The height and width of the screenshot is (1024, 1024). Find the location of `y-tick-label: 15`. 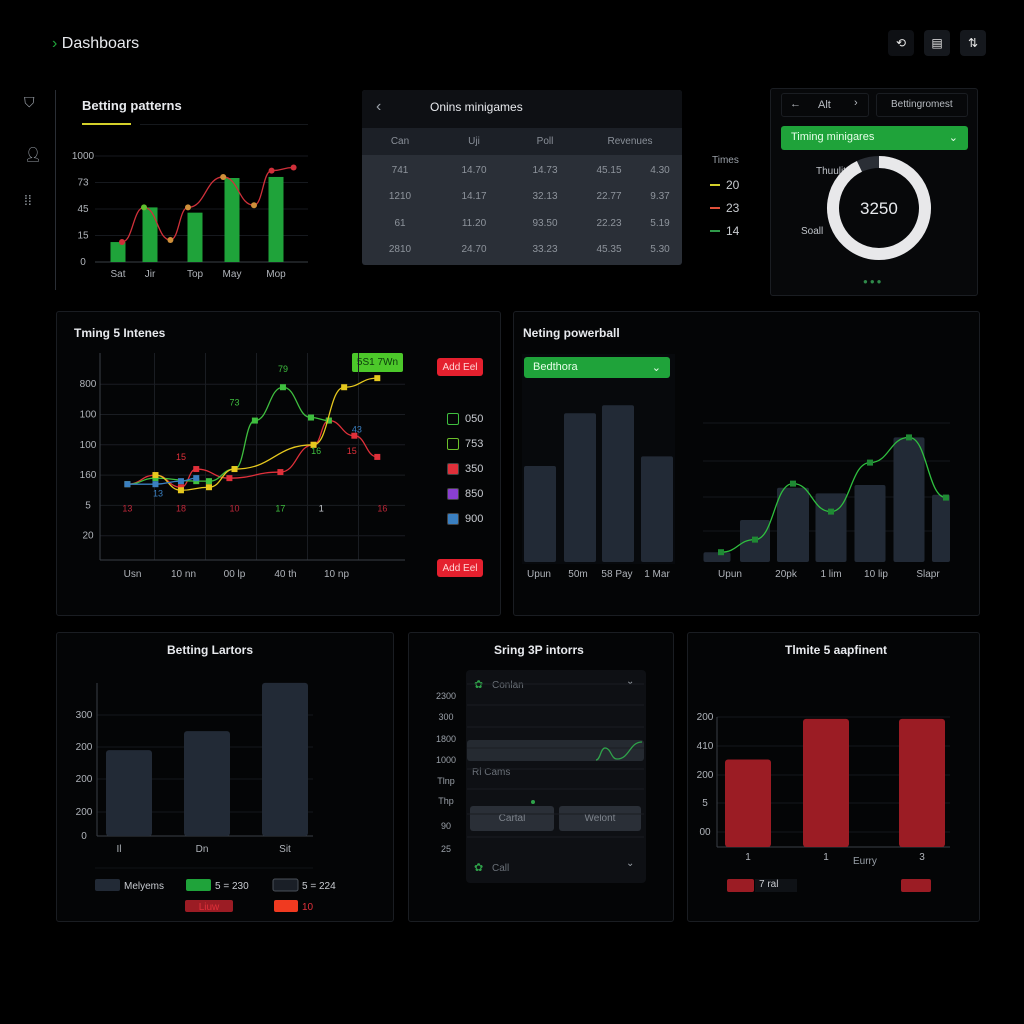

y-tick-label: 15 is located at coordinates (83, 236).